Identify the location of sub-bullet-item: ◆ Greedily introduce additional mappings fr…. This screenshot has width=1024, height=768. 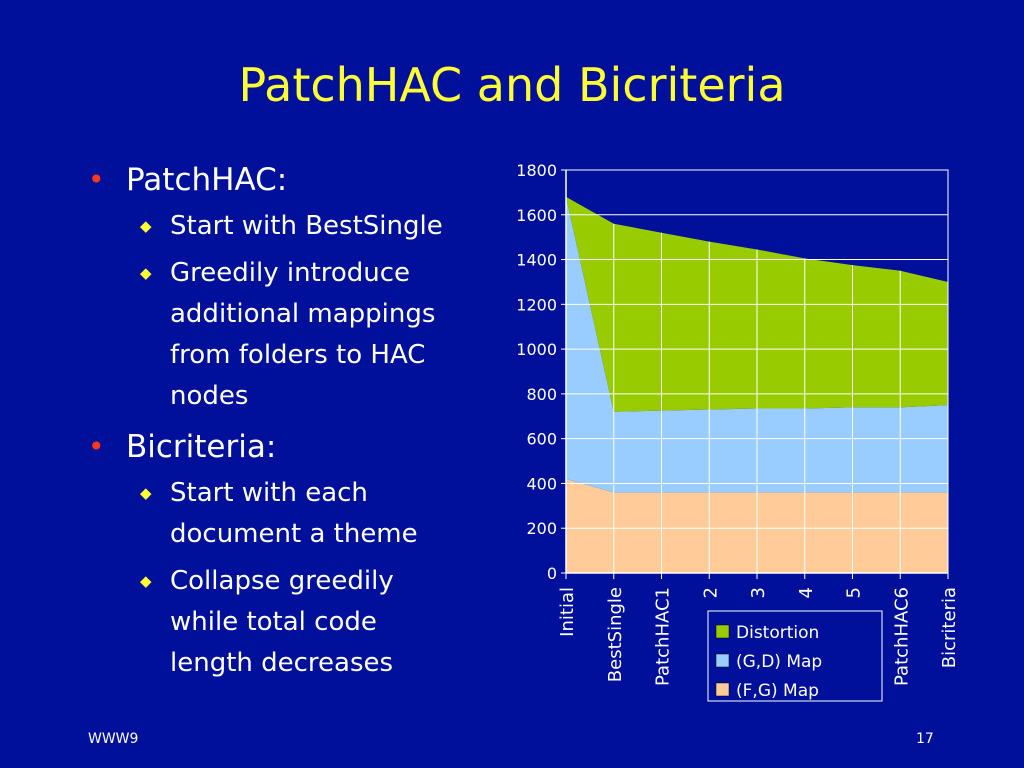
(288, 335).